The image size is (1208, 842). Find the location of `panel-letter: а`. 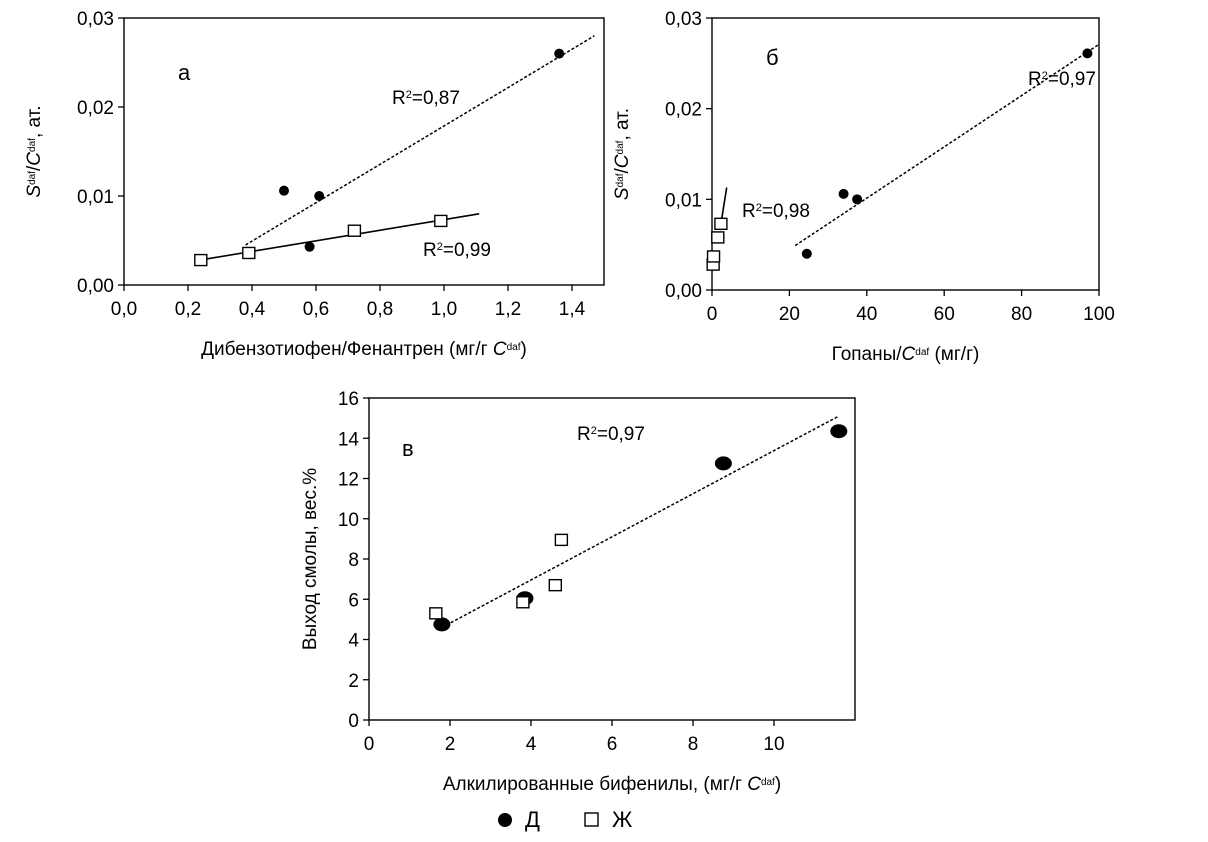

panel-letter: а is located at coordinates (184, 72).